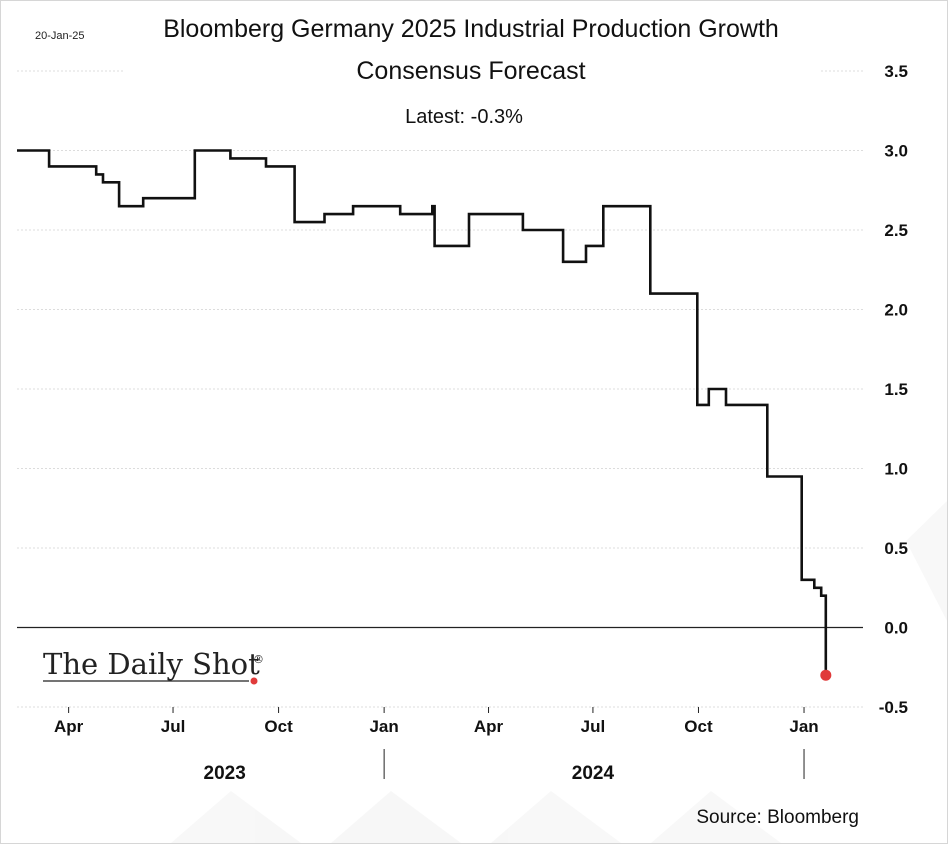  I want to click on y-axis: 3.5 3.0 2.5 2.0 1.5 1.0 0.5 0.0 -0.5, so click(893, 389).